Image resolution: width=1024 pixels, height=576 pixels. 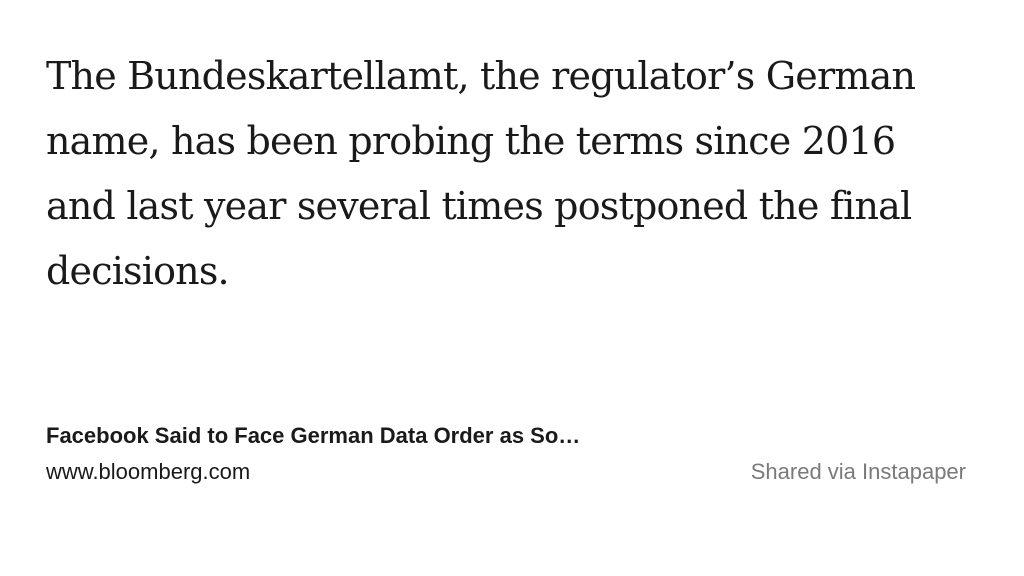 I want to click on shared-via-label: Shared via Instapaper, so click(x=858, y=471).